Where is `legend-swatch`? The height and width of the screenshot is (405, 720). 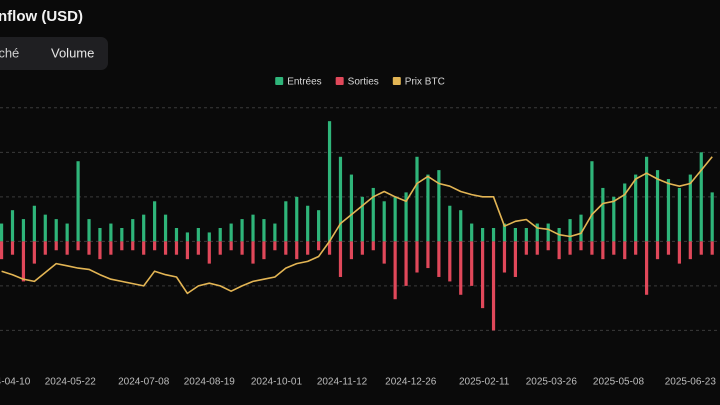
legend-swatch is located at coordinates (279, 81).